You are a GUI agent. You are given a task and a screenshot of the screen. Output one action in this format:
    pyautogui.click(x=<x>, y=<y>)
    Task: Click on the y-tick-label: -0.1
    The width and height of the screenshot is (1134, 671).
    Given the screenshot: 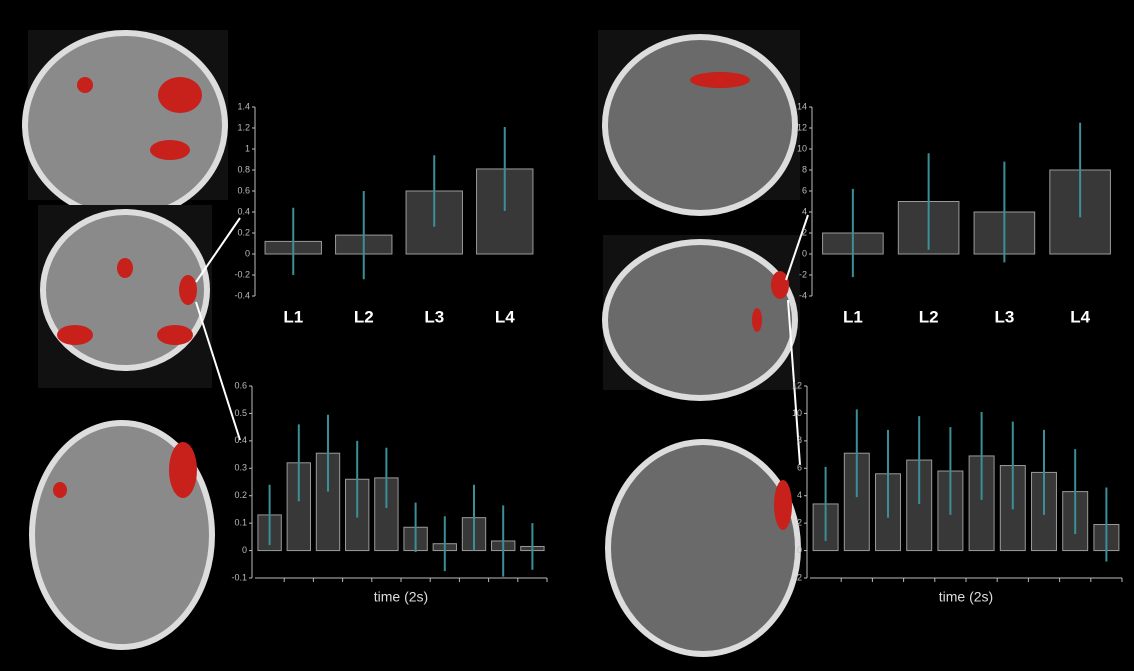 What is the action you would take?
    pyautogui.click(x=239, y=577)
    